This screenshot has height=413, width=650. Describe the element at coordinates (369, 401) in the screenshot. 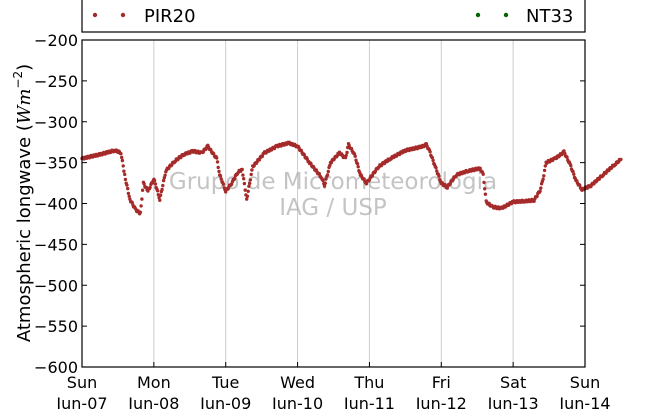

I see `x-tick-label-date: Jun-11` at that location.